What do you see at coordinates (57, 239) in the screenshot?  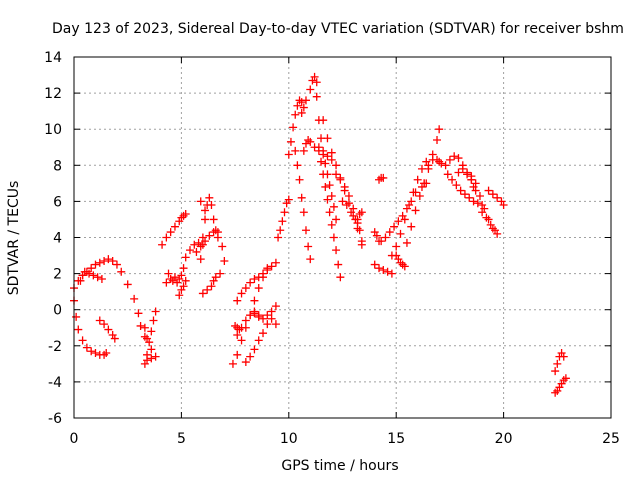 I see `y-tick-label: 4` at bounding box center [57, 239].